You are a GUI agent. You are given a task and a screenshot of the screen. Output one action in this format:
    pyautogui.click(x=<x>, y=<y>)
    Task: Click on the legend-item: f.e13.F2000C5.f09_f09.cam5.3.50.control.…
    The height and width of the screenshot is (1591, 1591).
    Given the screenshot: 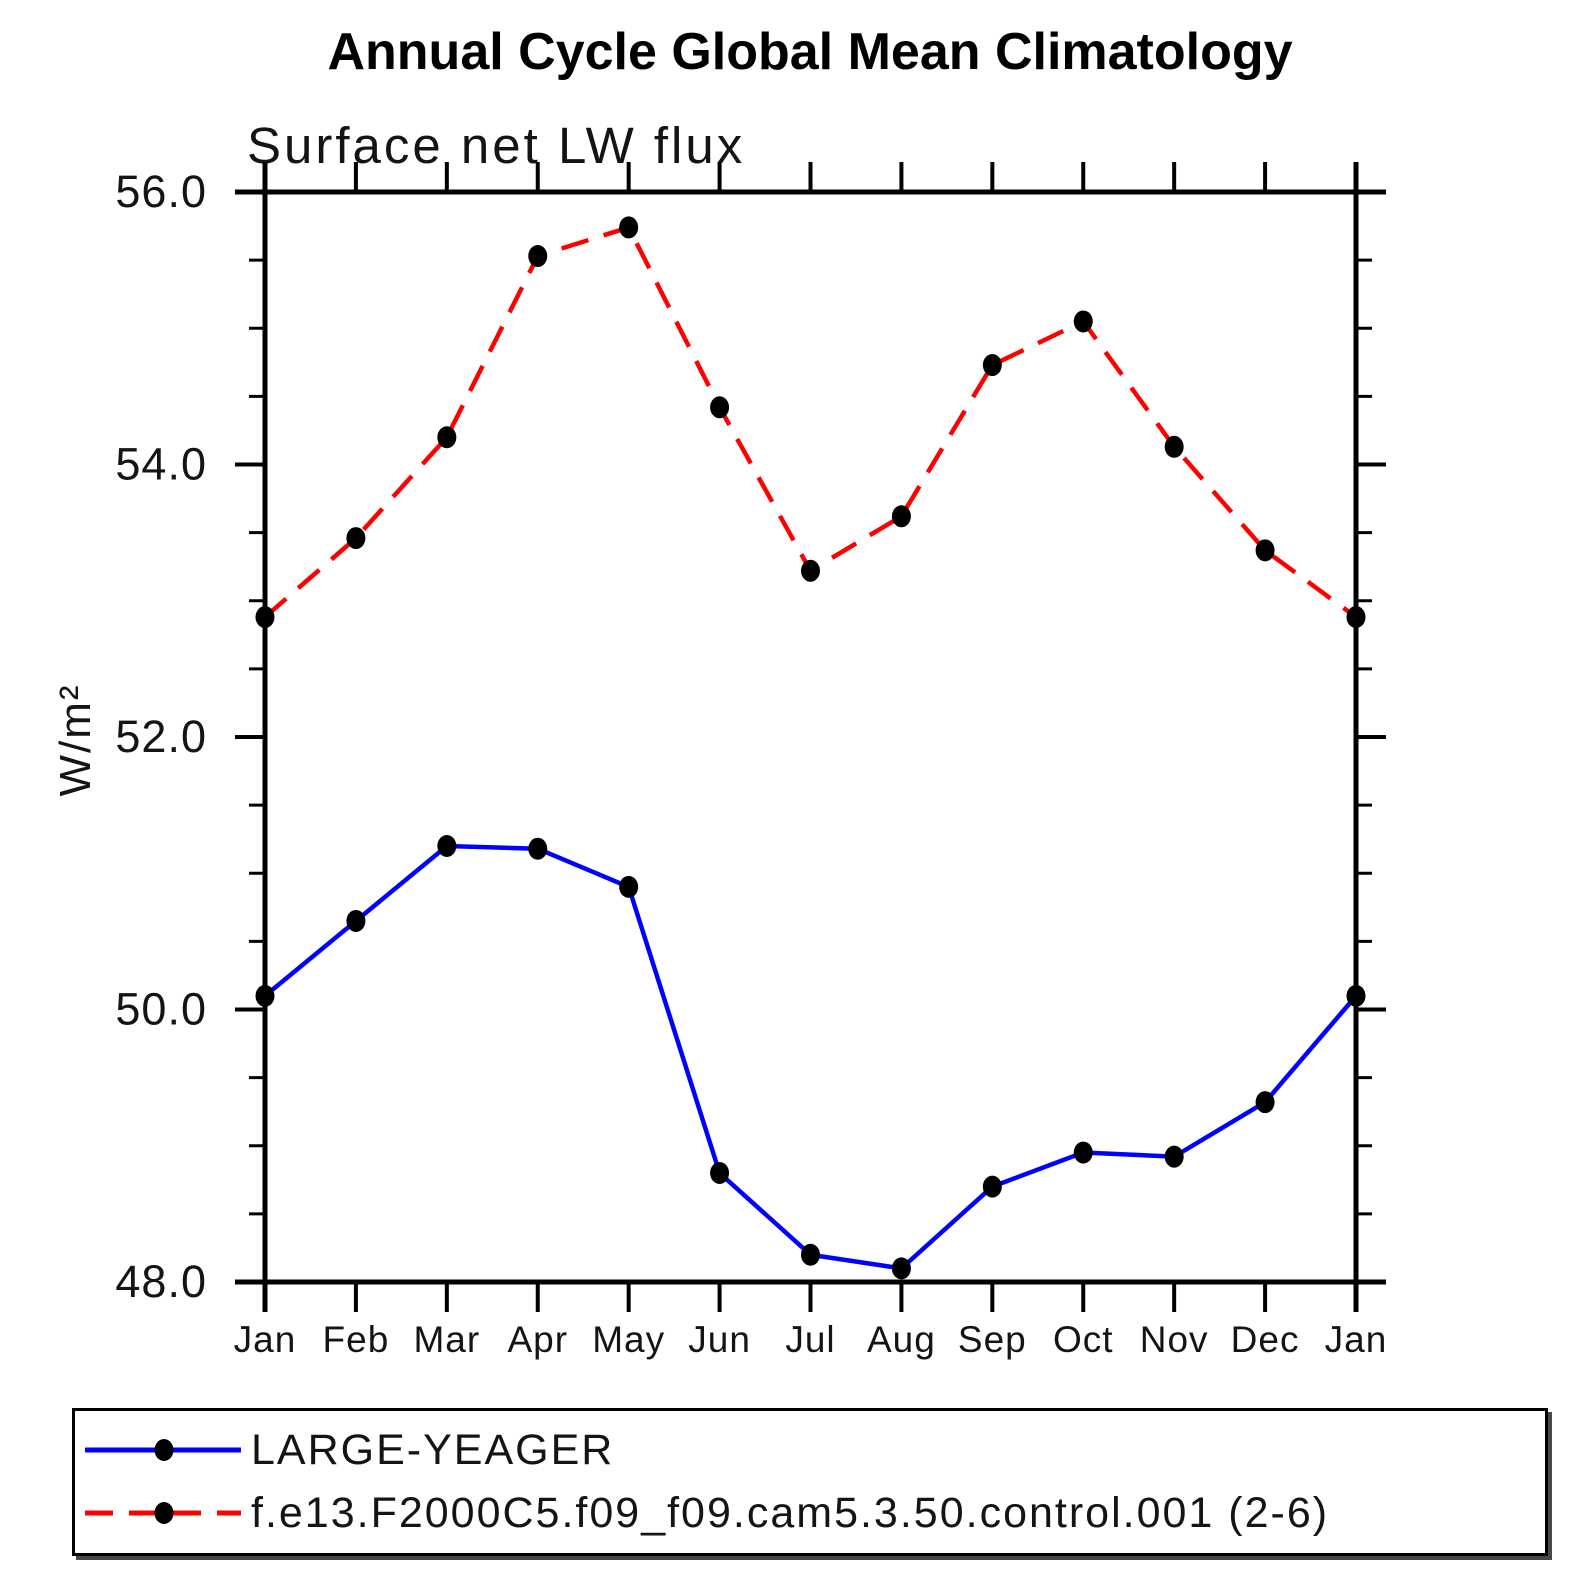 What is the action you would take?
    pyautogui.click(x=706, y=1513)
    